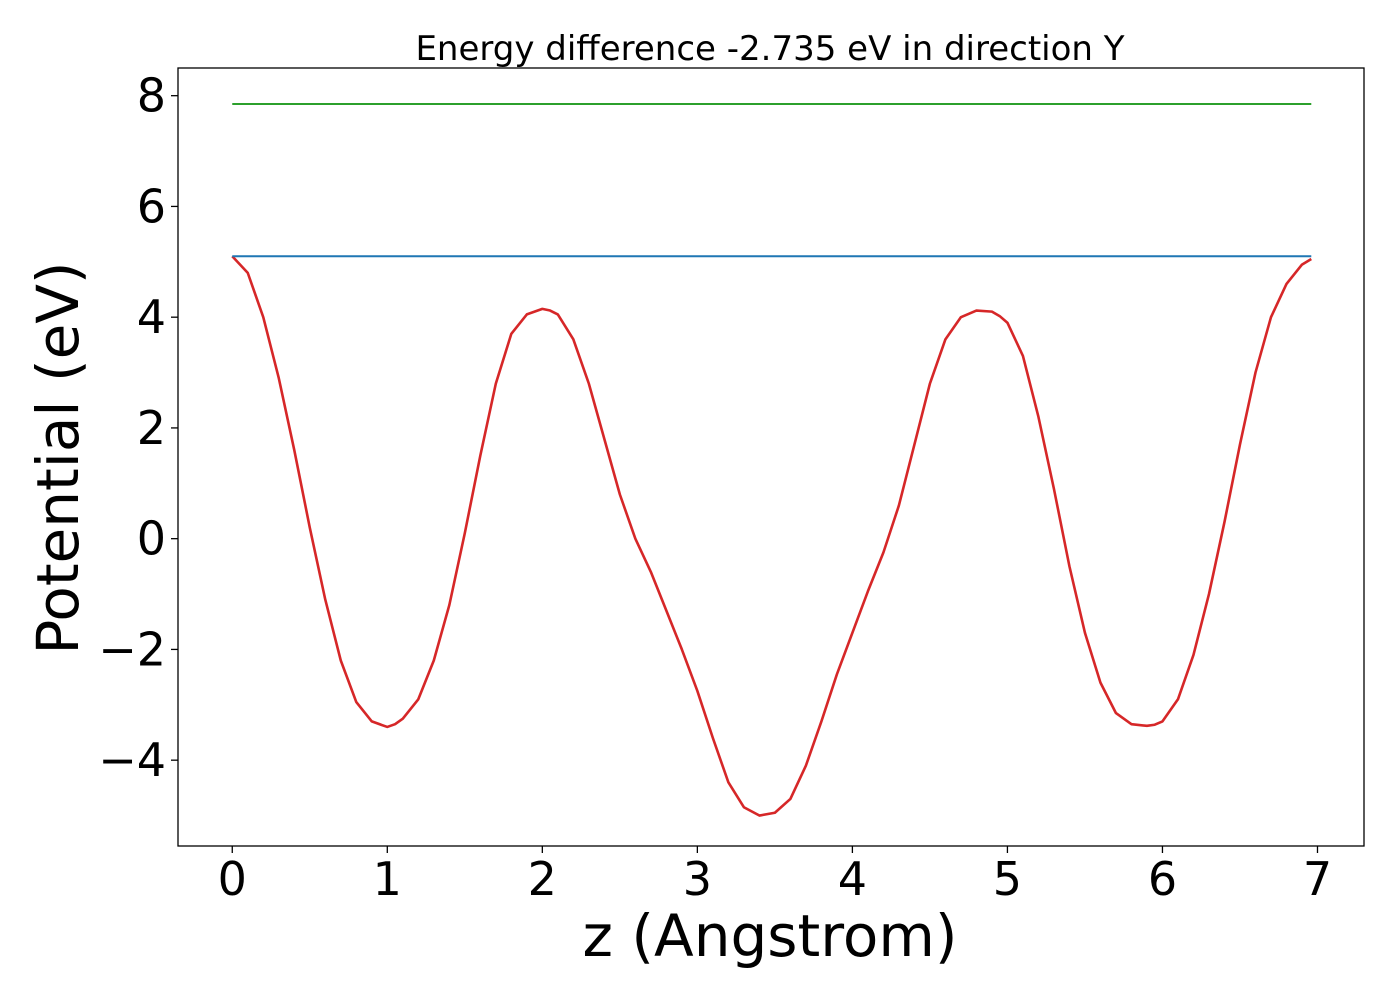  I want to click on x-tick-label: 7, so click(1317, 879).